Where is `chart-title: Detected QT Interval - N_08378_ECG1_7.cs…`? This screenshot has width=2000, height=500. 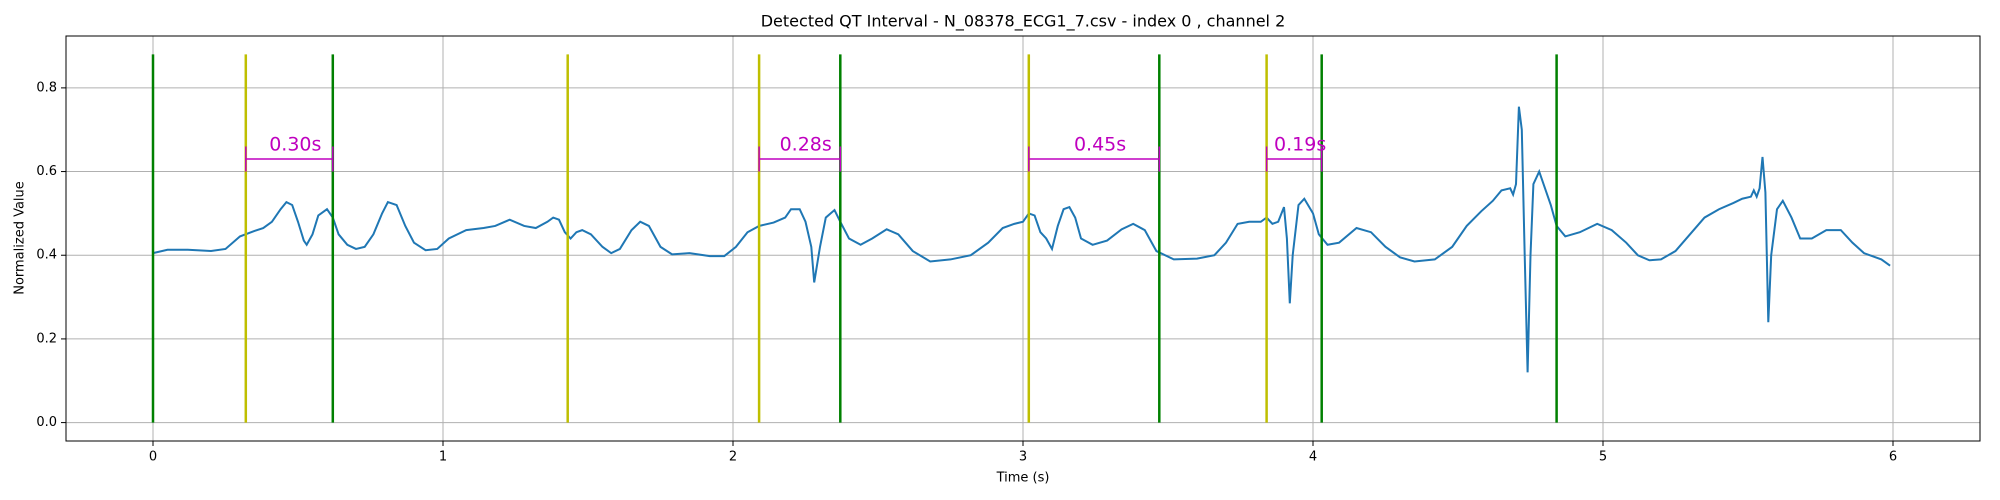
chart-title: Detected QT Interval - N_08378_ECG1_7.cs… is located at coordinates (1023, 22).